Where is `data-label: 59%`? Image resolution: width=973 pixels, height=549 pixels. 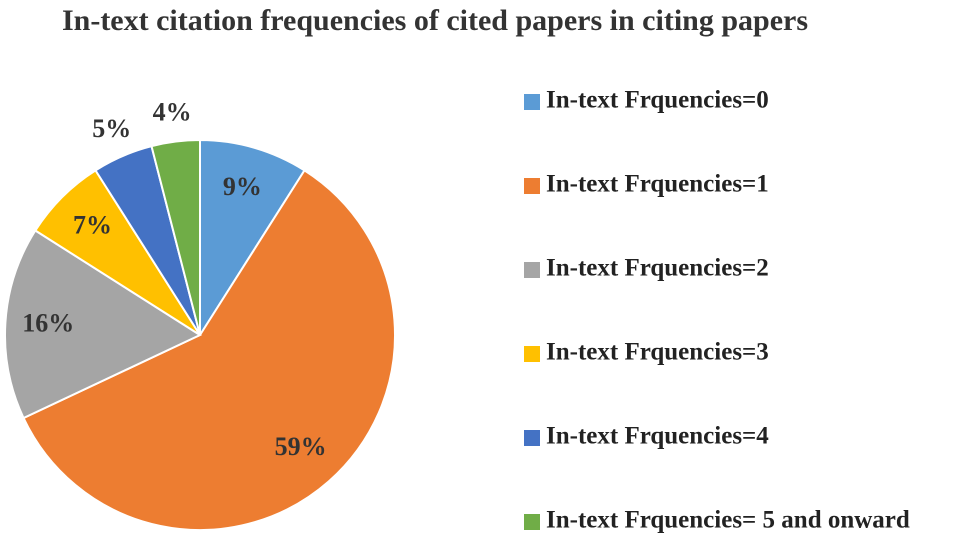 data-label: 59% is located at coordinates (301, 446).